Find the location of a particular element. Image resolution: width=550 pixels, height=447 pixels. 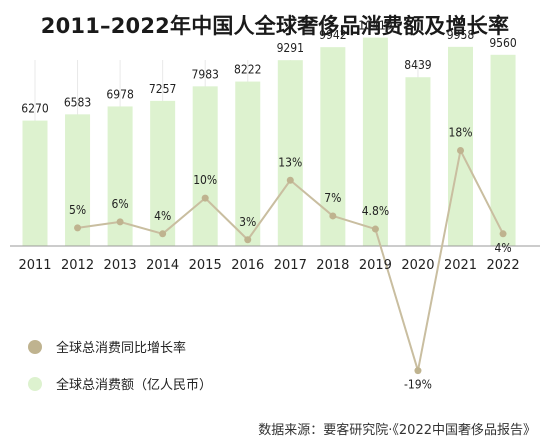

bar-value-label: 9291 is located at coordinates (290, 48).